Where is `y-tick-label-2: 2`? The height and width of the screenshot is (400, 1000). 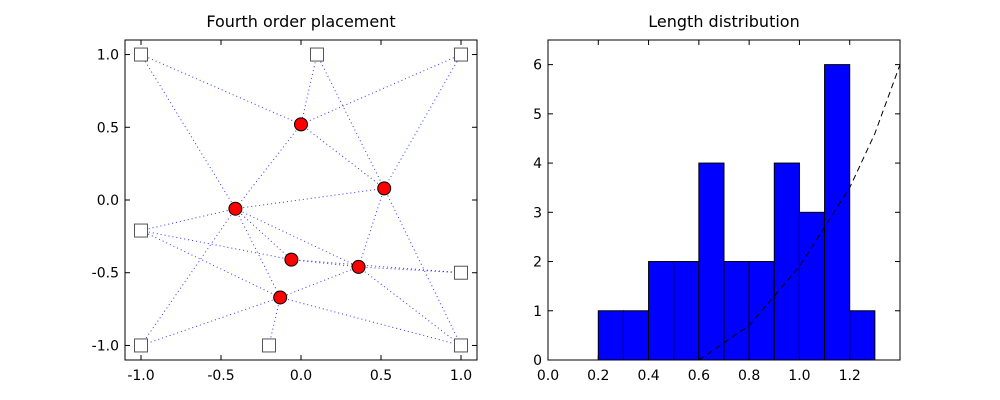 y-tick-label-2: 2 is located at coordinates (537, 263).